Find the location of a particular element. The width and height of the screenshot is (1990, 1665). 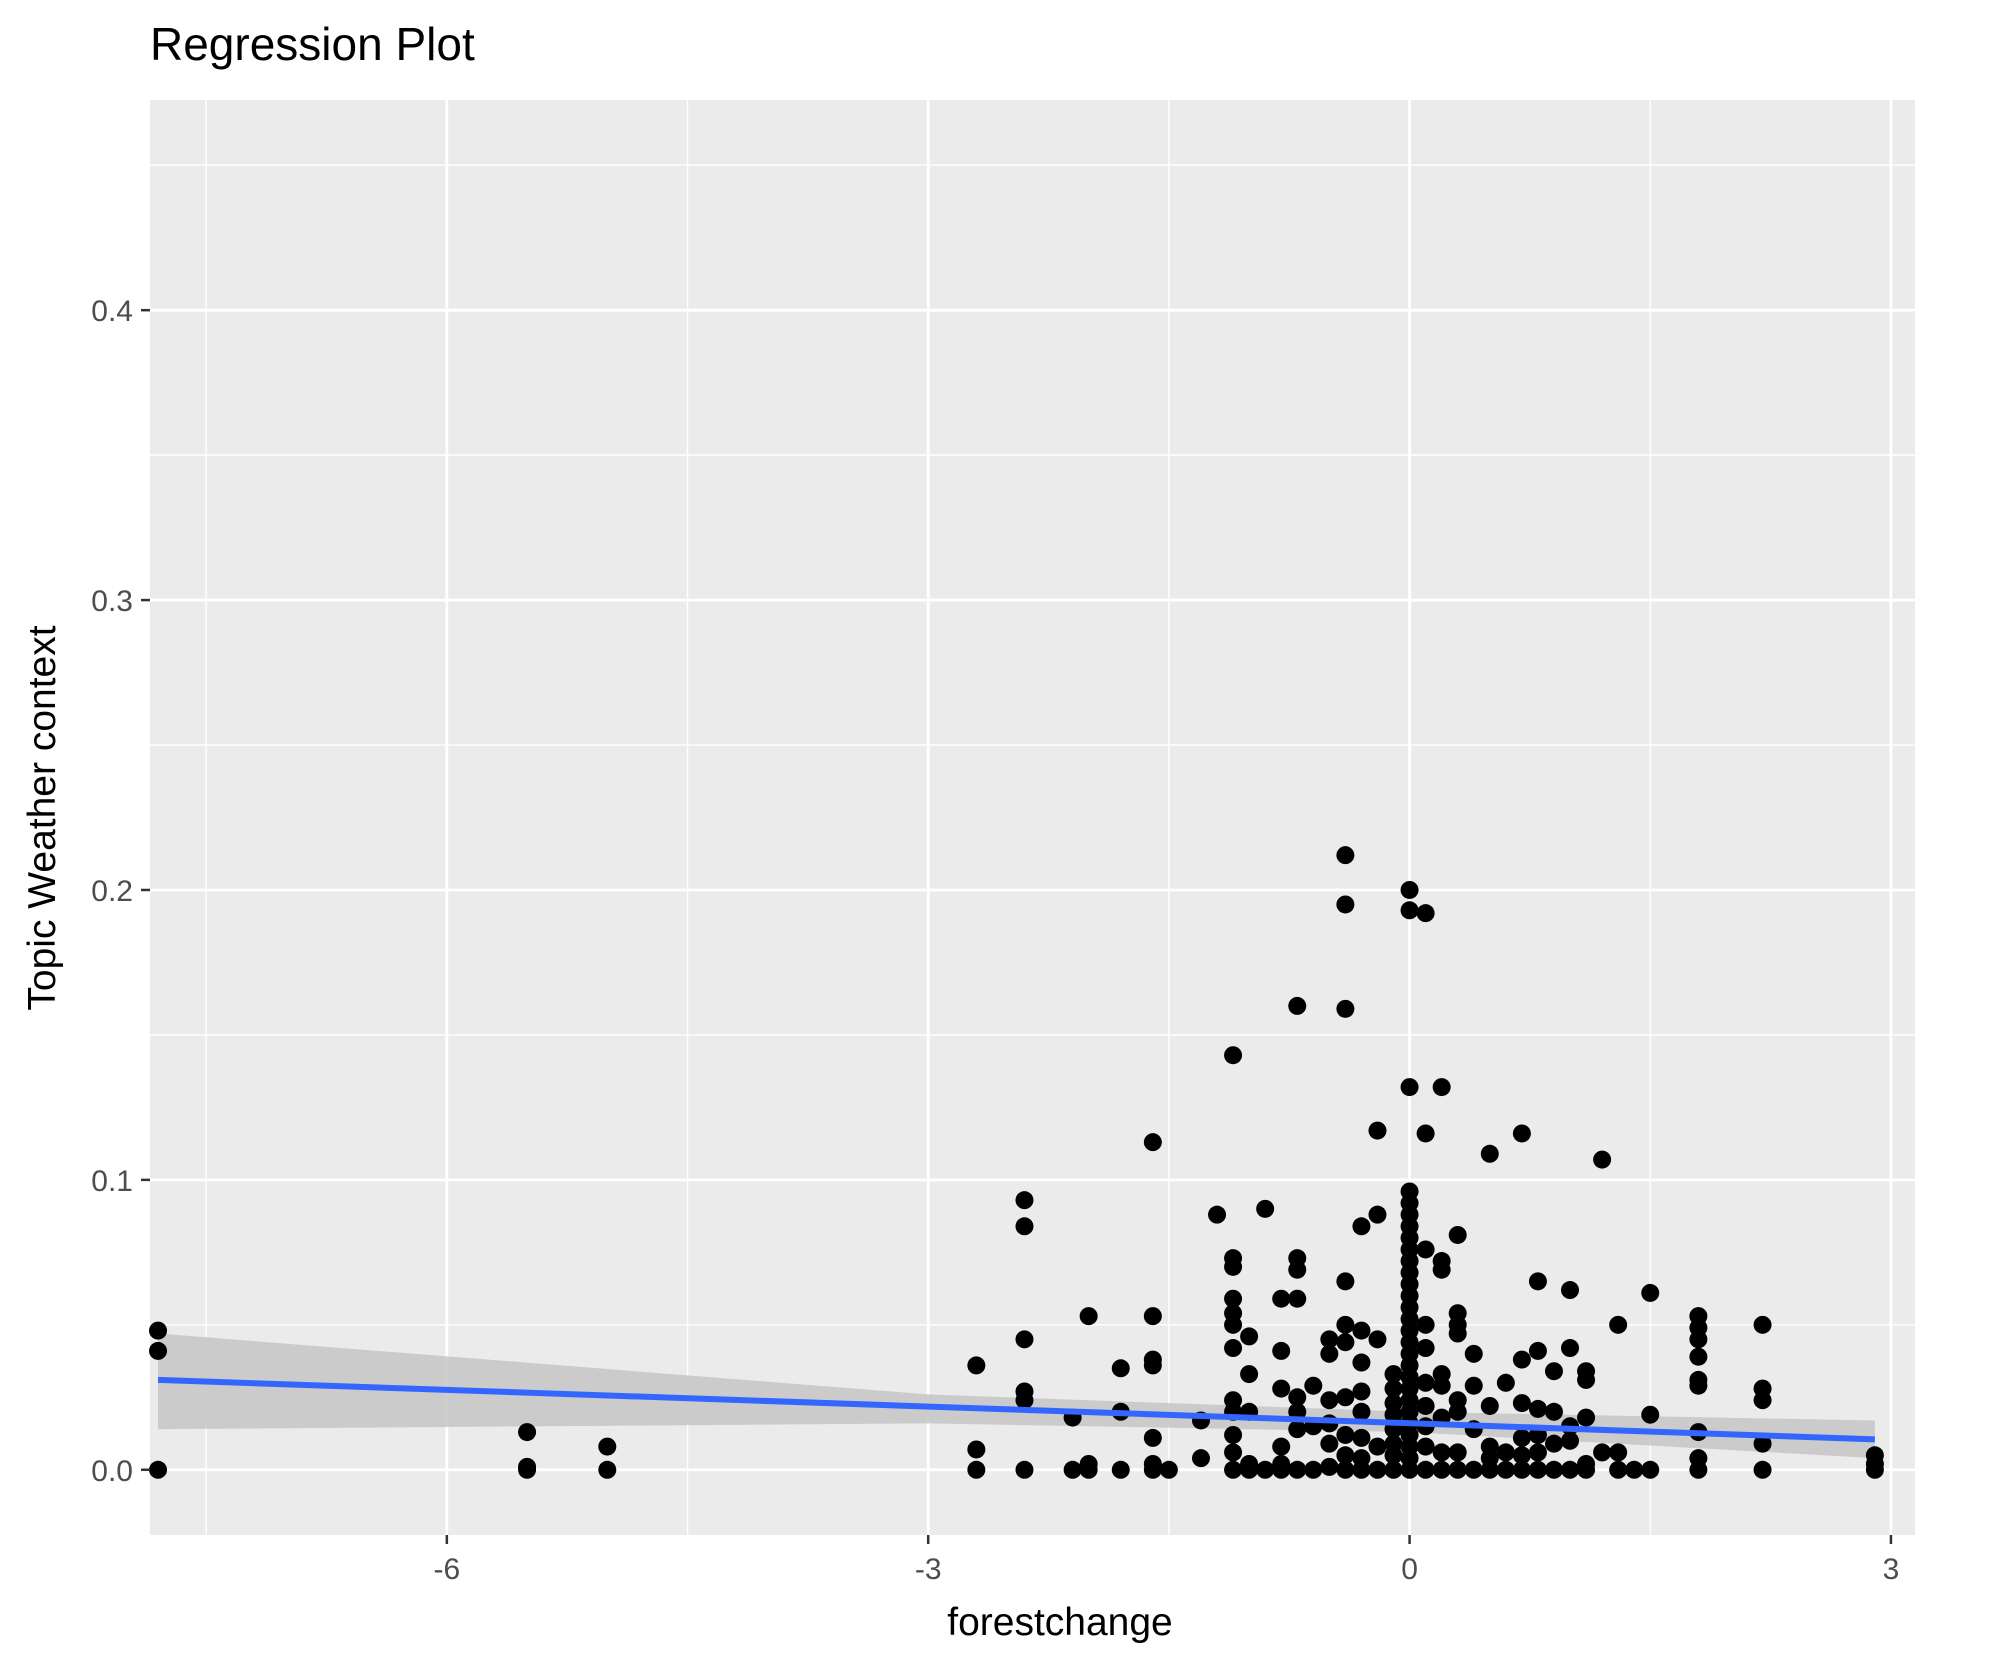

regression-line-layer is located at coordinates (1016, 1409).